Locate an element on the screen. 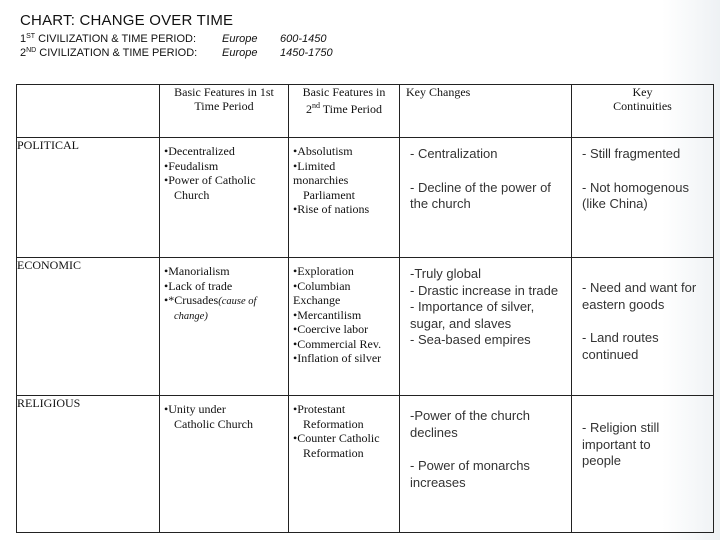  ordinal-number: 2 is located at coordinates (23, 53).